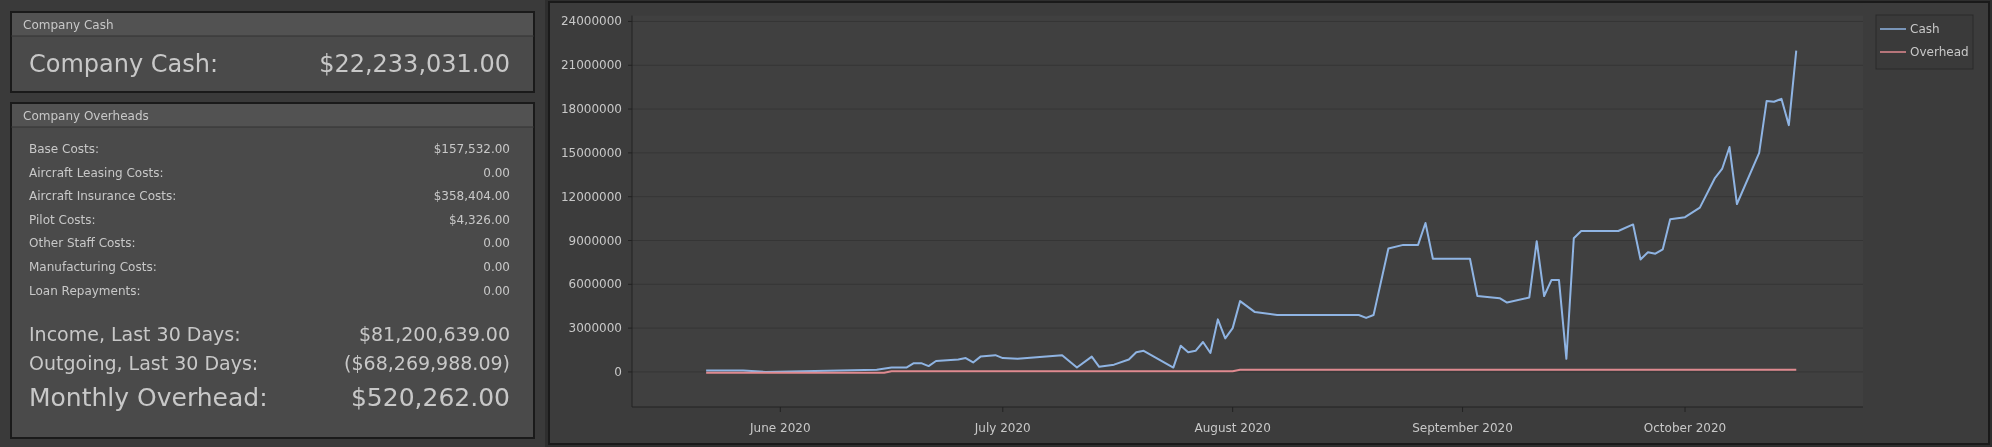 This screenshot has height=447, width=1992. What do you see at coordinates (591, 196) in the screenshot?
I see `y-tick-label: 12000000` at bounding box center [591, 196].